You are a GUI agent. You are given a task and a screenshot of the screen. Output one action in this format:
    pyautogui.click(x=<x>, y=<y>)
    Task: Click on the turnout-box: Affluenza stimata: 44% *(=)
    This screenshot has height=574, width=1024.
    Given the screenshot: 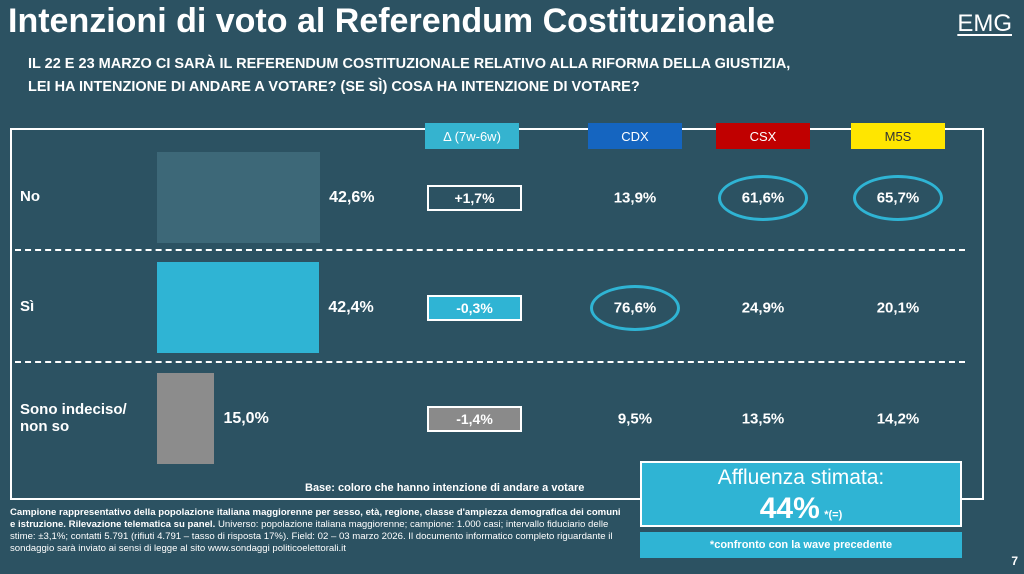 What is the action you would take?
    pyautogui.click(x=801, y=494)
    